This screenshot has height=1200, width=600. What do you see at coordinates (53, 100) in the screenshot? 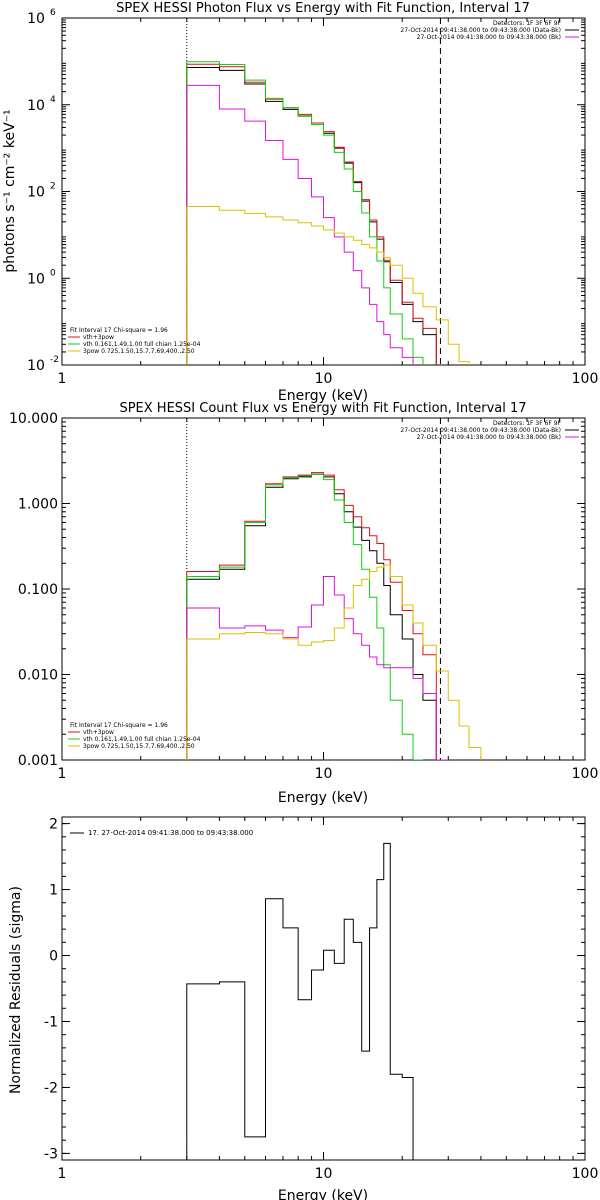
I see `y-tick-exponent: 4` at bounding box center [53, 100].